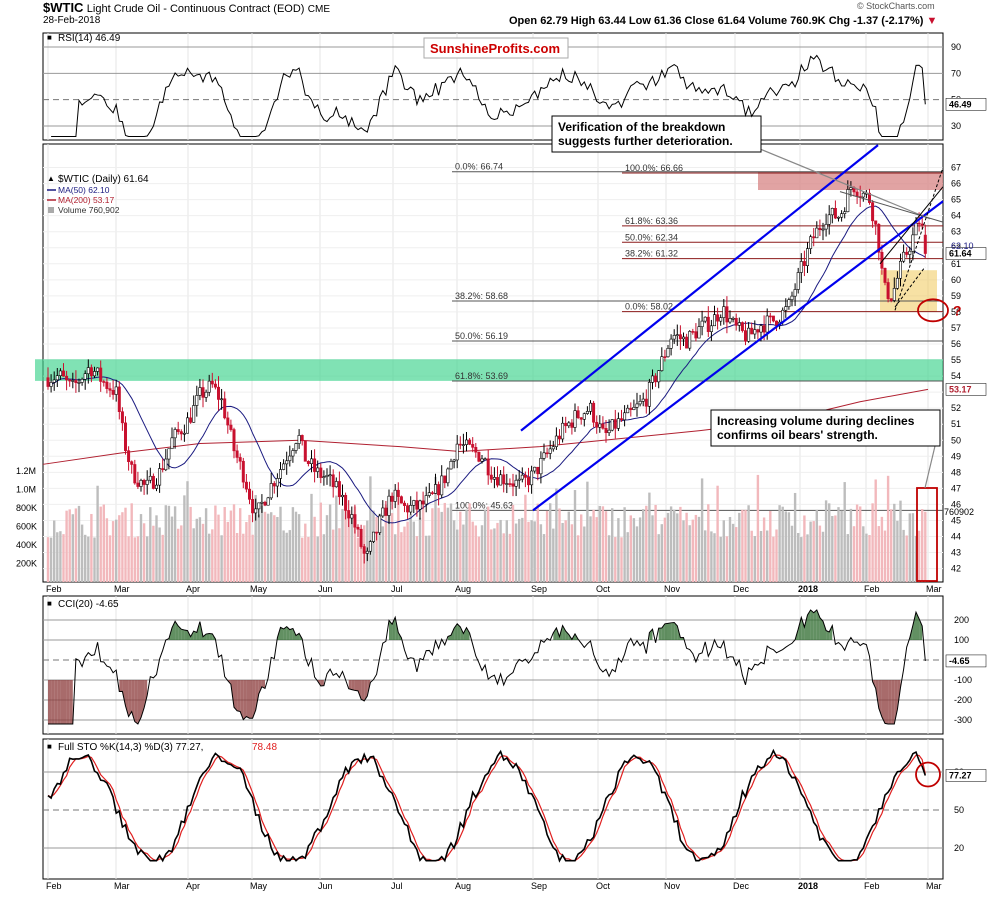 The image size is (990, 897). I want to click on x-tick-label: 2018, so click(808, 589).